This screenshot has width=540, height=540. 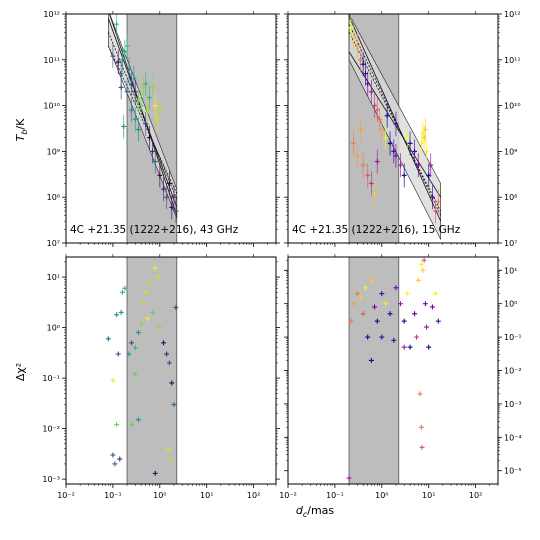 I want to click on y-tick-label: 10¹, so click(x=510, y=270).